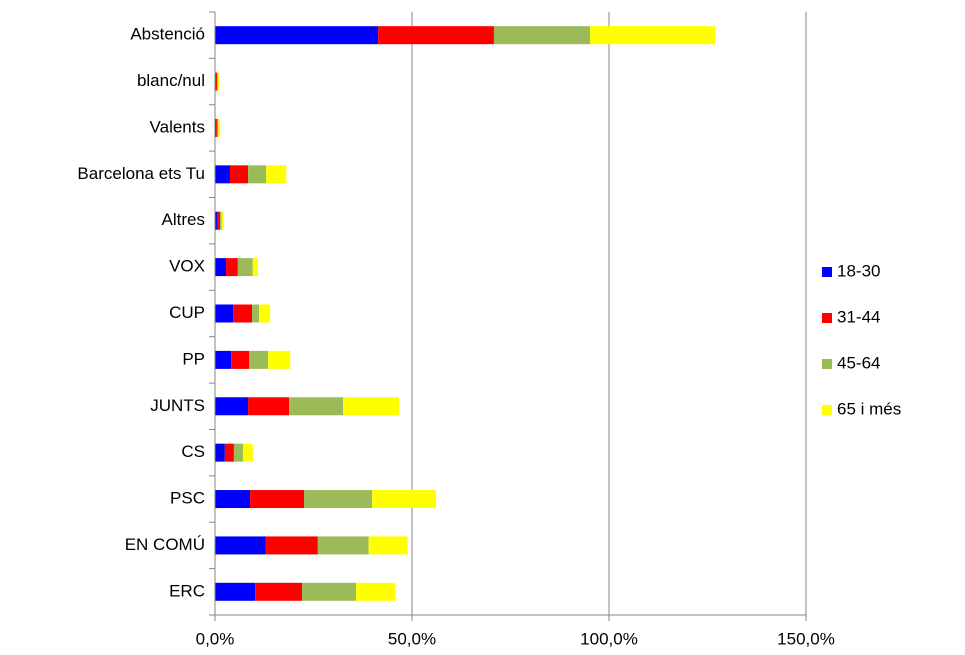 The image size is (965, 655). Describe the element at coordinates (193, 358) in the screenshot. I see `y-tick-label: PP` at that location.